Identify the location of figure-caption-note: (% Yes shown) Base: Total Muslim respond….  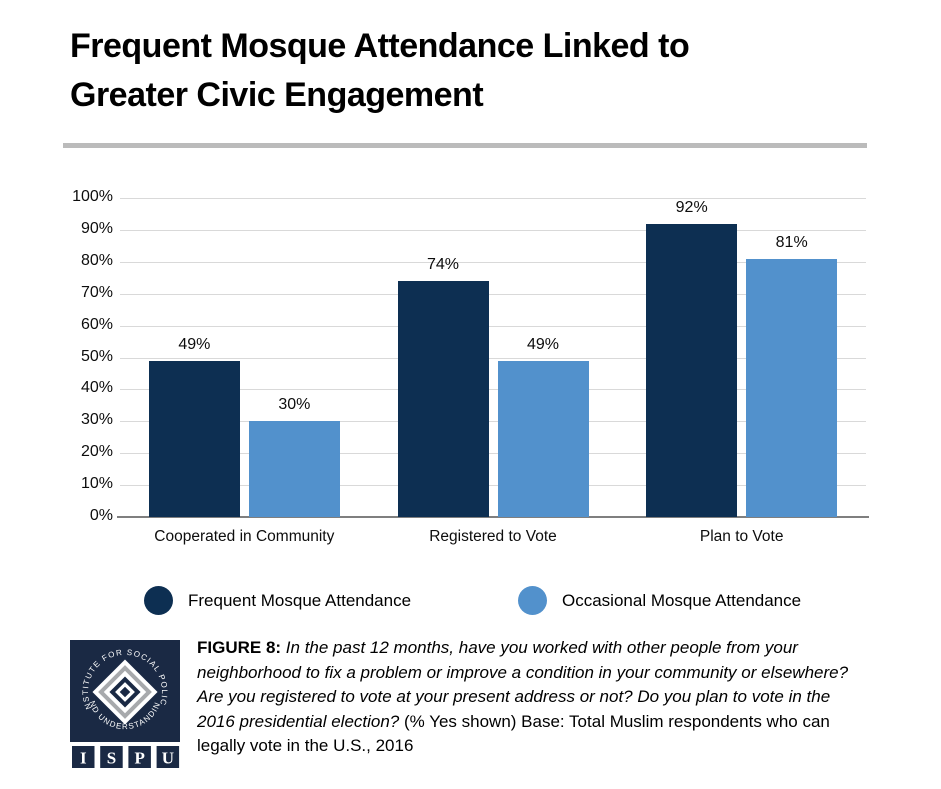
(513, 733).